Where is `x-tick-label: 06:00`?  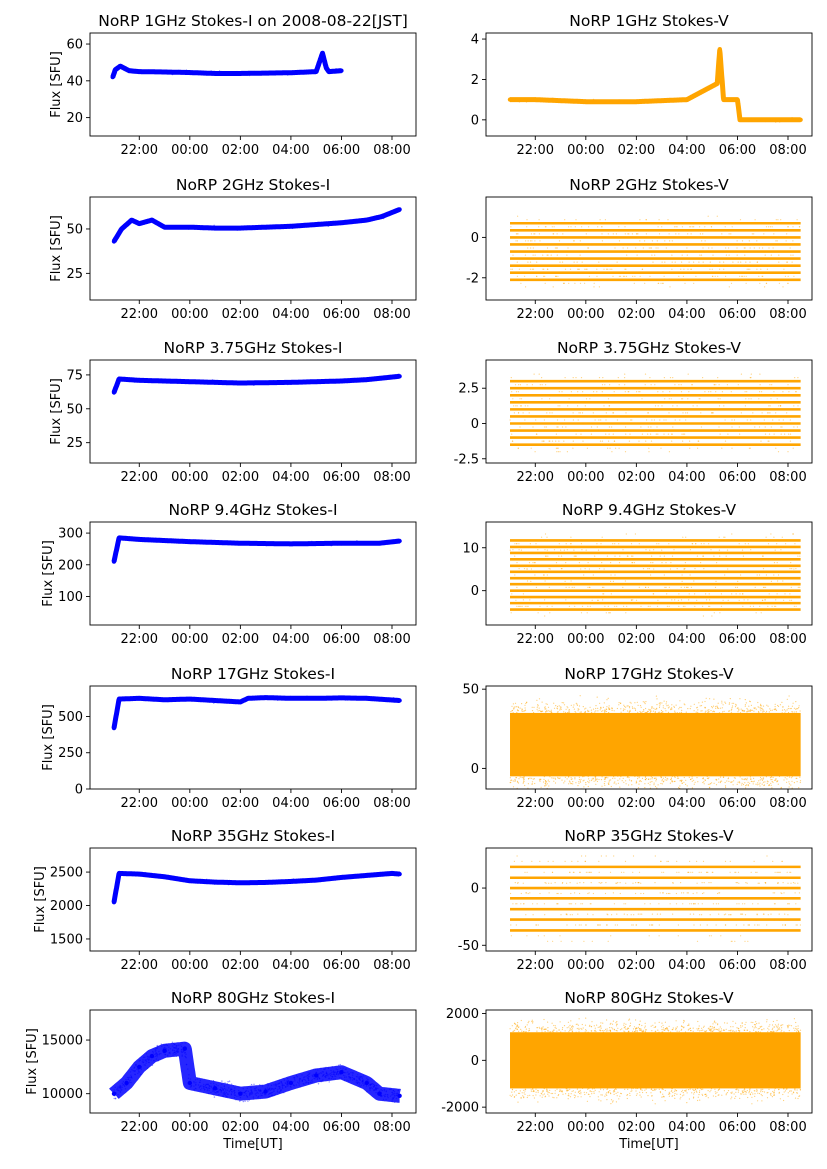 x-tick-label: 06:00 is located at coordinates (341, 803).